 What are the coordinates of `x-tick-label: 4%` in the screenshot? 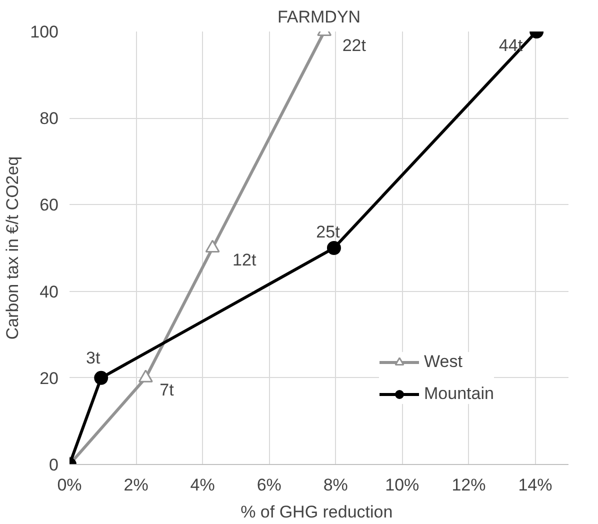 It's located at (202, 485).